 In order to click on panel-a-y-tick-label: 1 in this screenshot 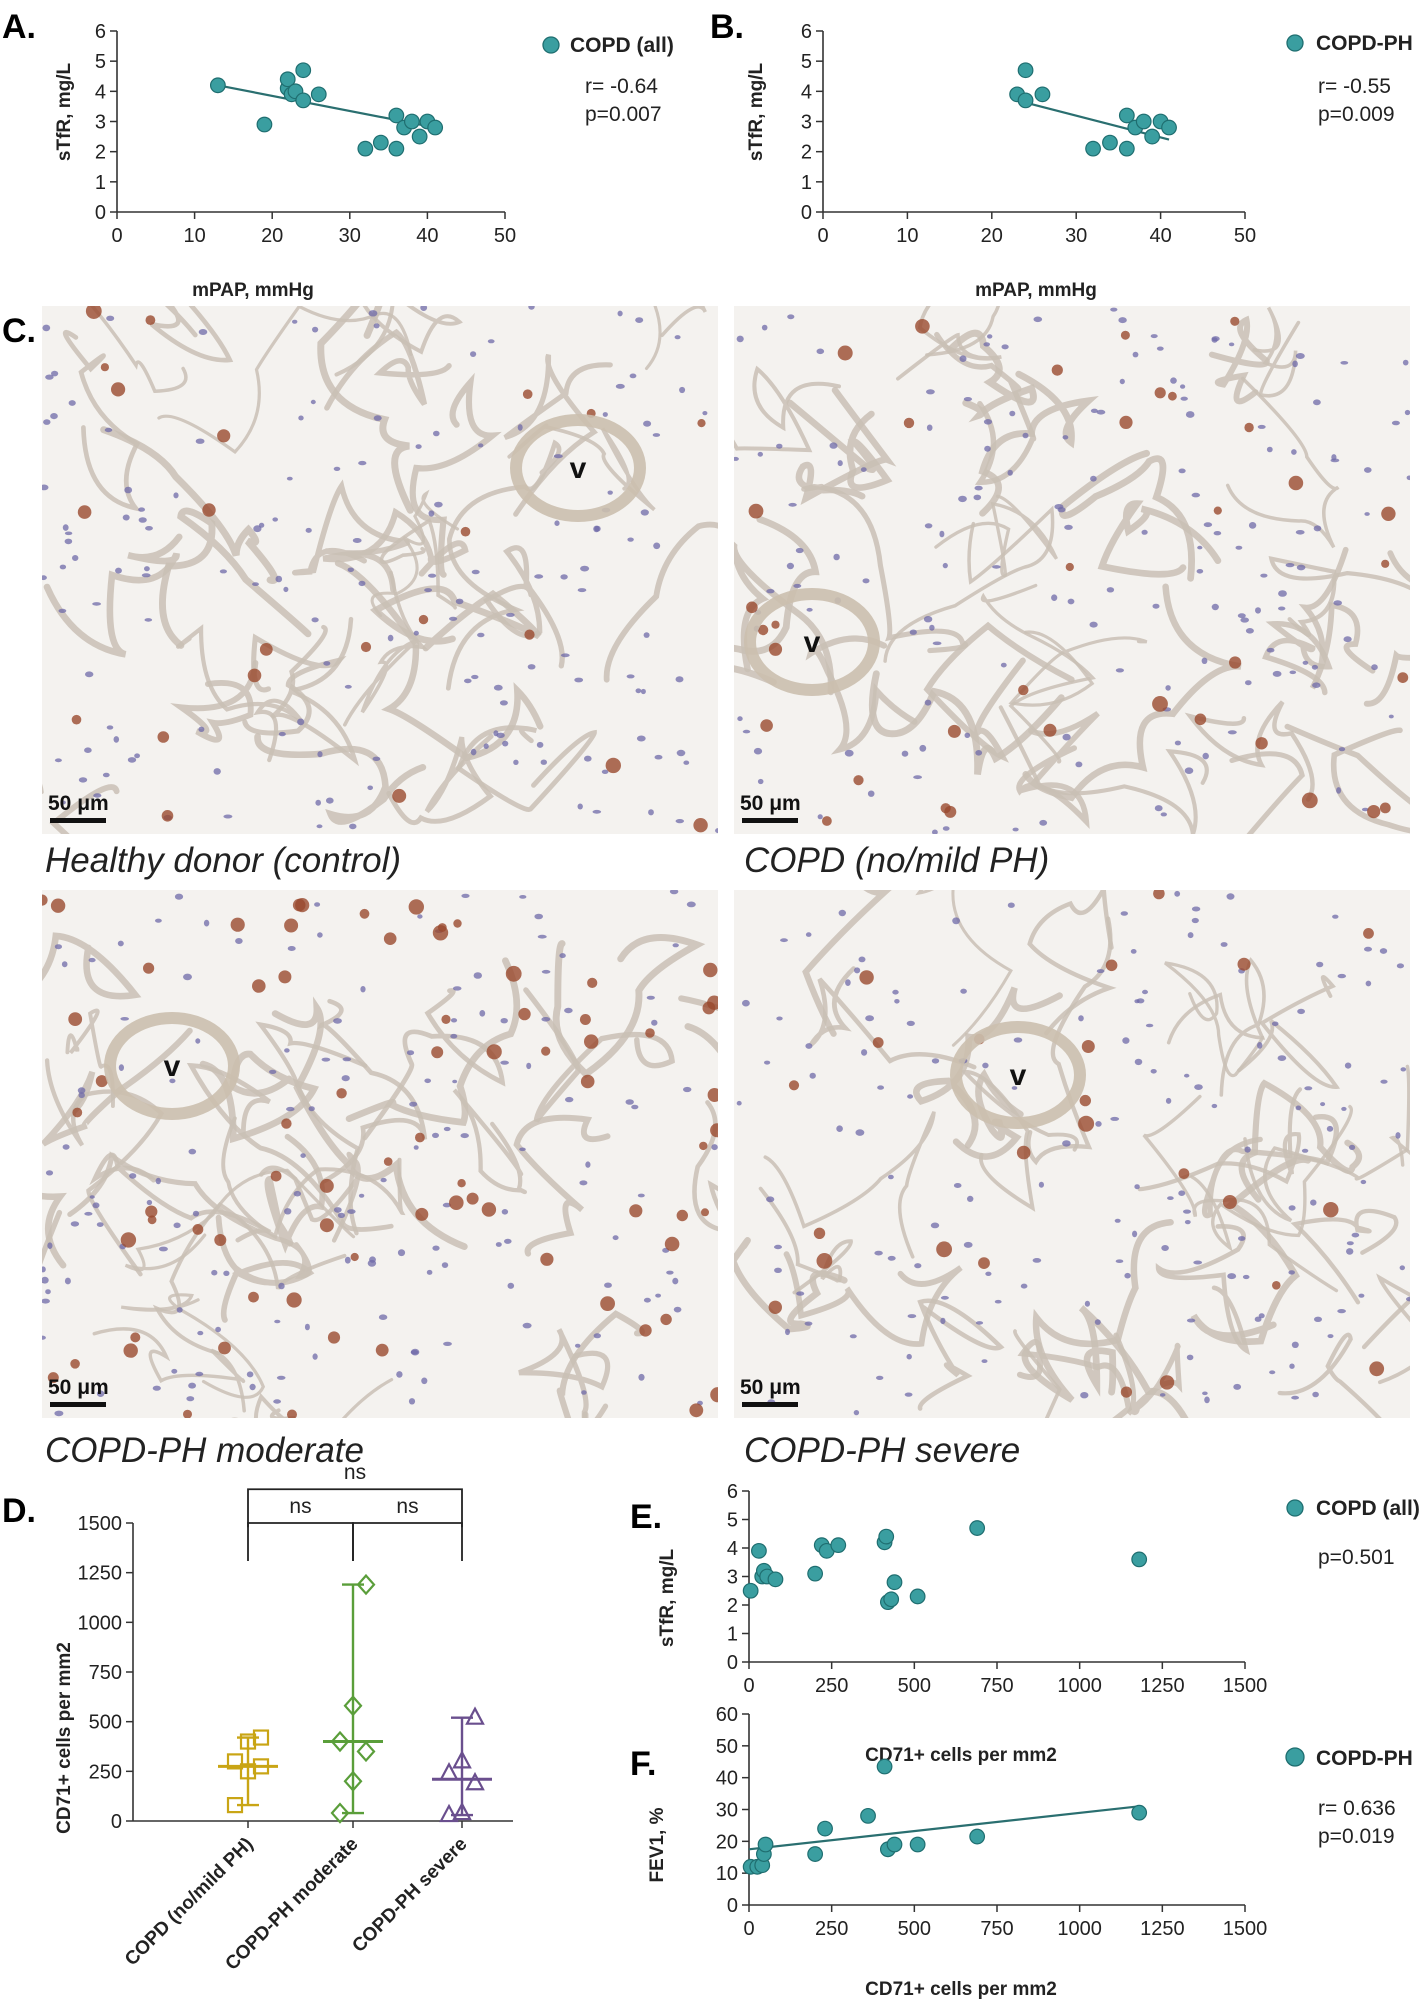, I will do `click(100, 183)`.